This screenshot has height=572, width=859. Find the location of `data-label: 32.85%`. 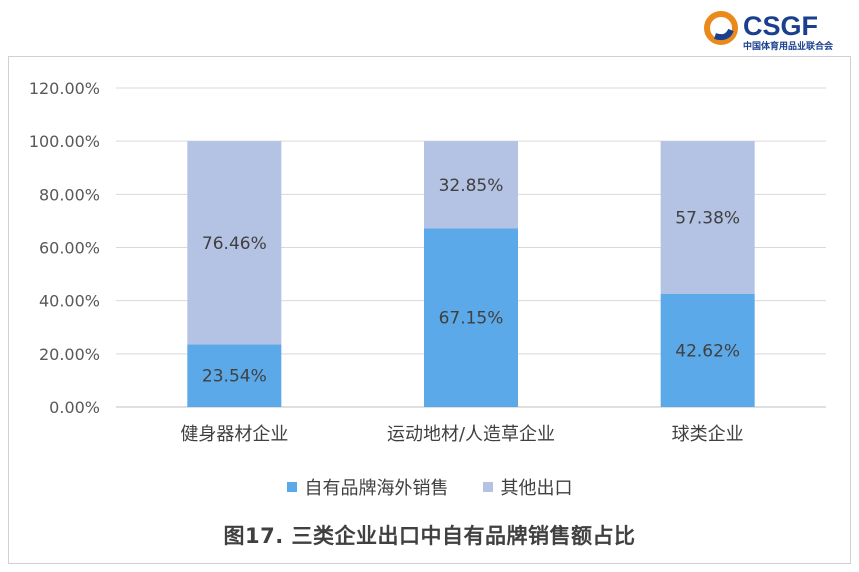

data-label: 32.85% is located at coordinates (471, 186).